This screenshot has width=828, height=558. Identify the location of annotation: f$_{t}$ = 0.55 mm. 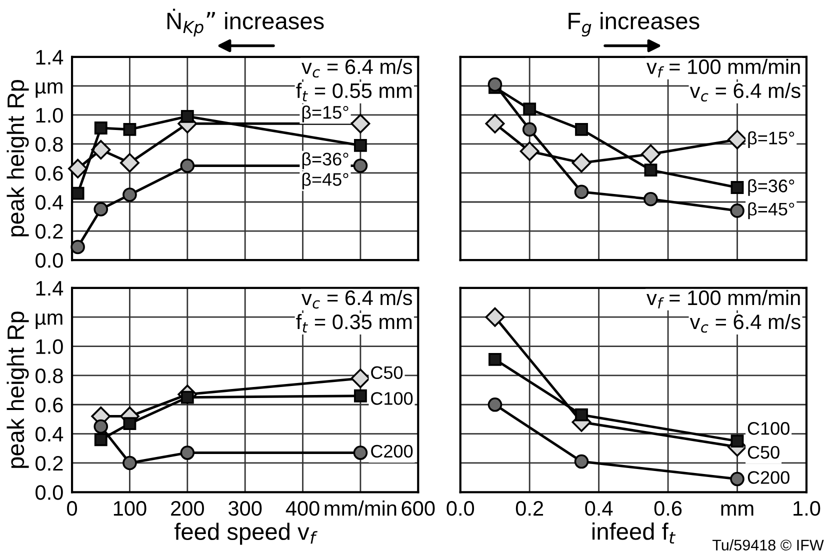
(354, 92).